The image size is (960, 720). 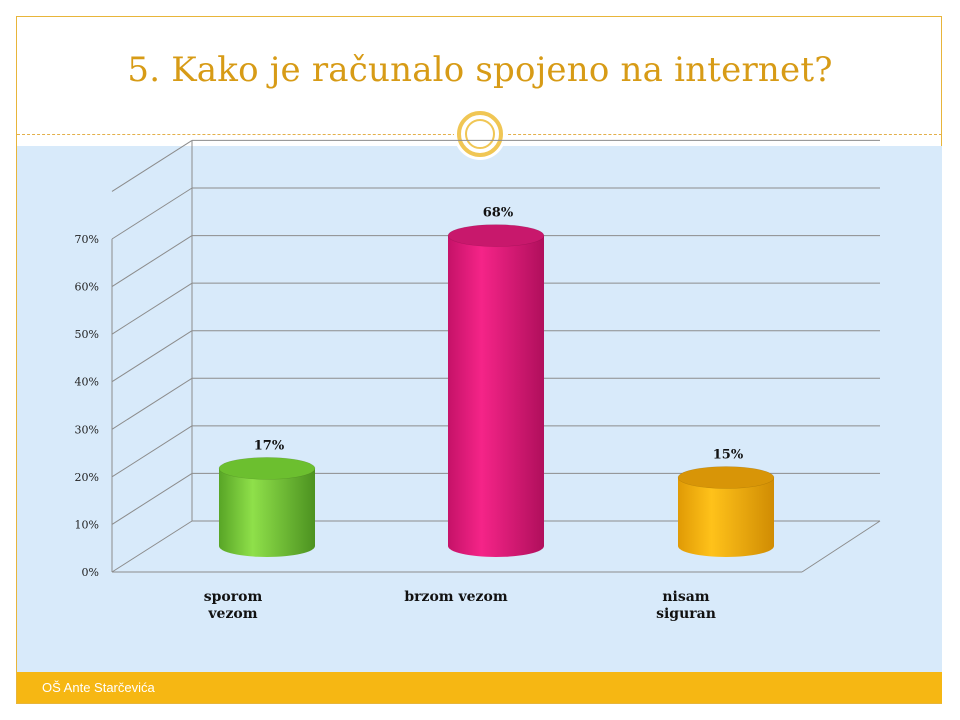 What do you see at coordinates (90, 572) in the screenshot?
I see `y-tick-label: 0%` at bounding box center [90, 572].